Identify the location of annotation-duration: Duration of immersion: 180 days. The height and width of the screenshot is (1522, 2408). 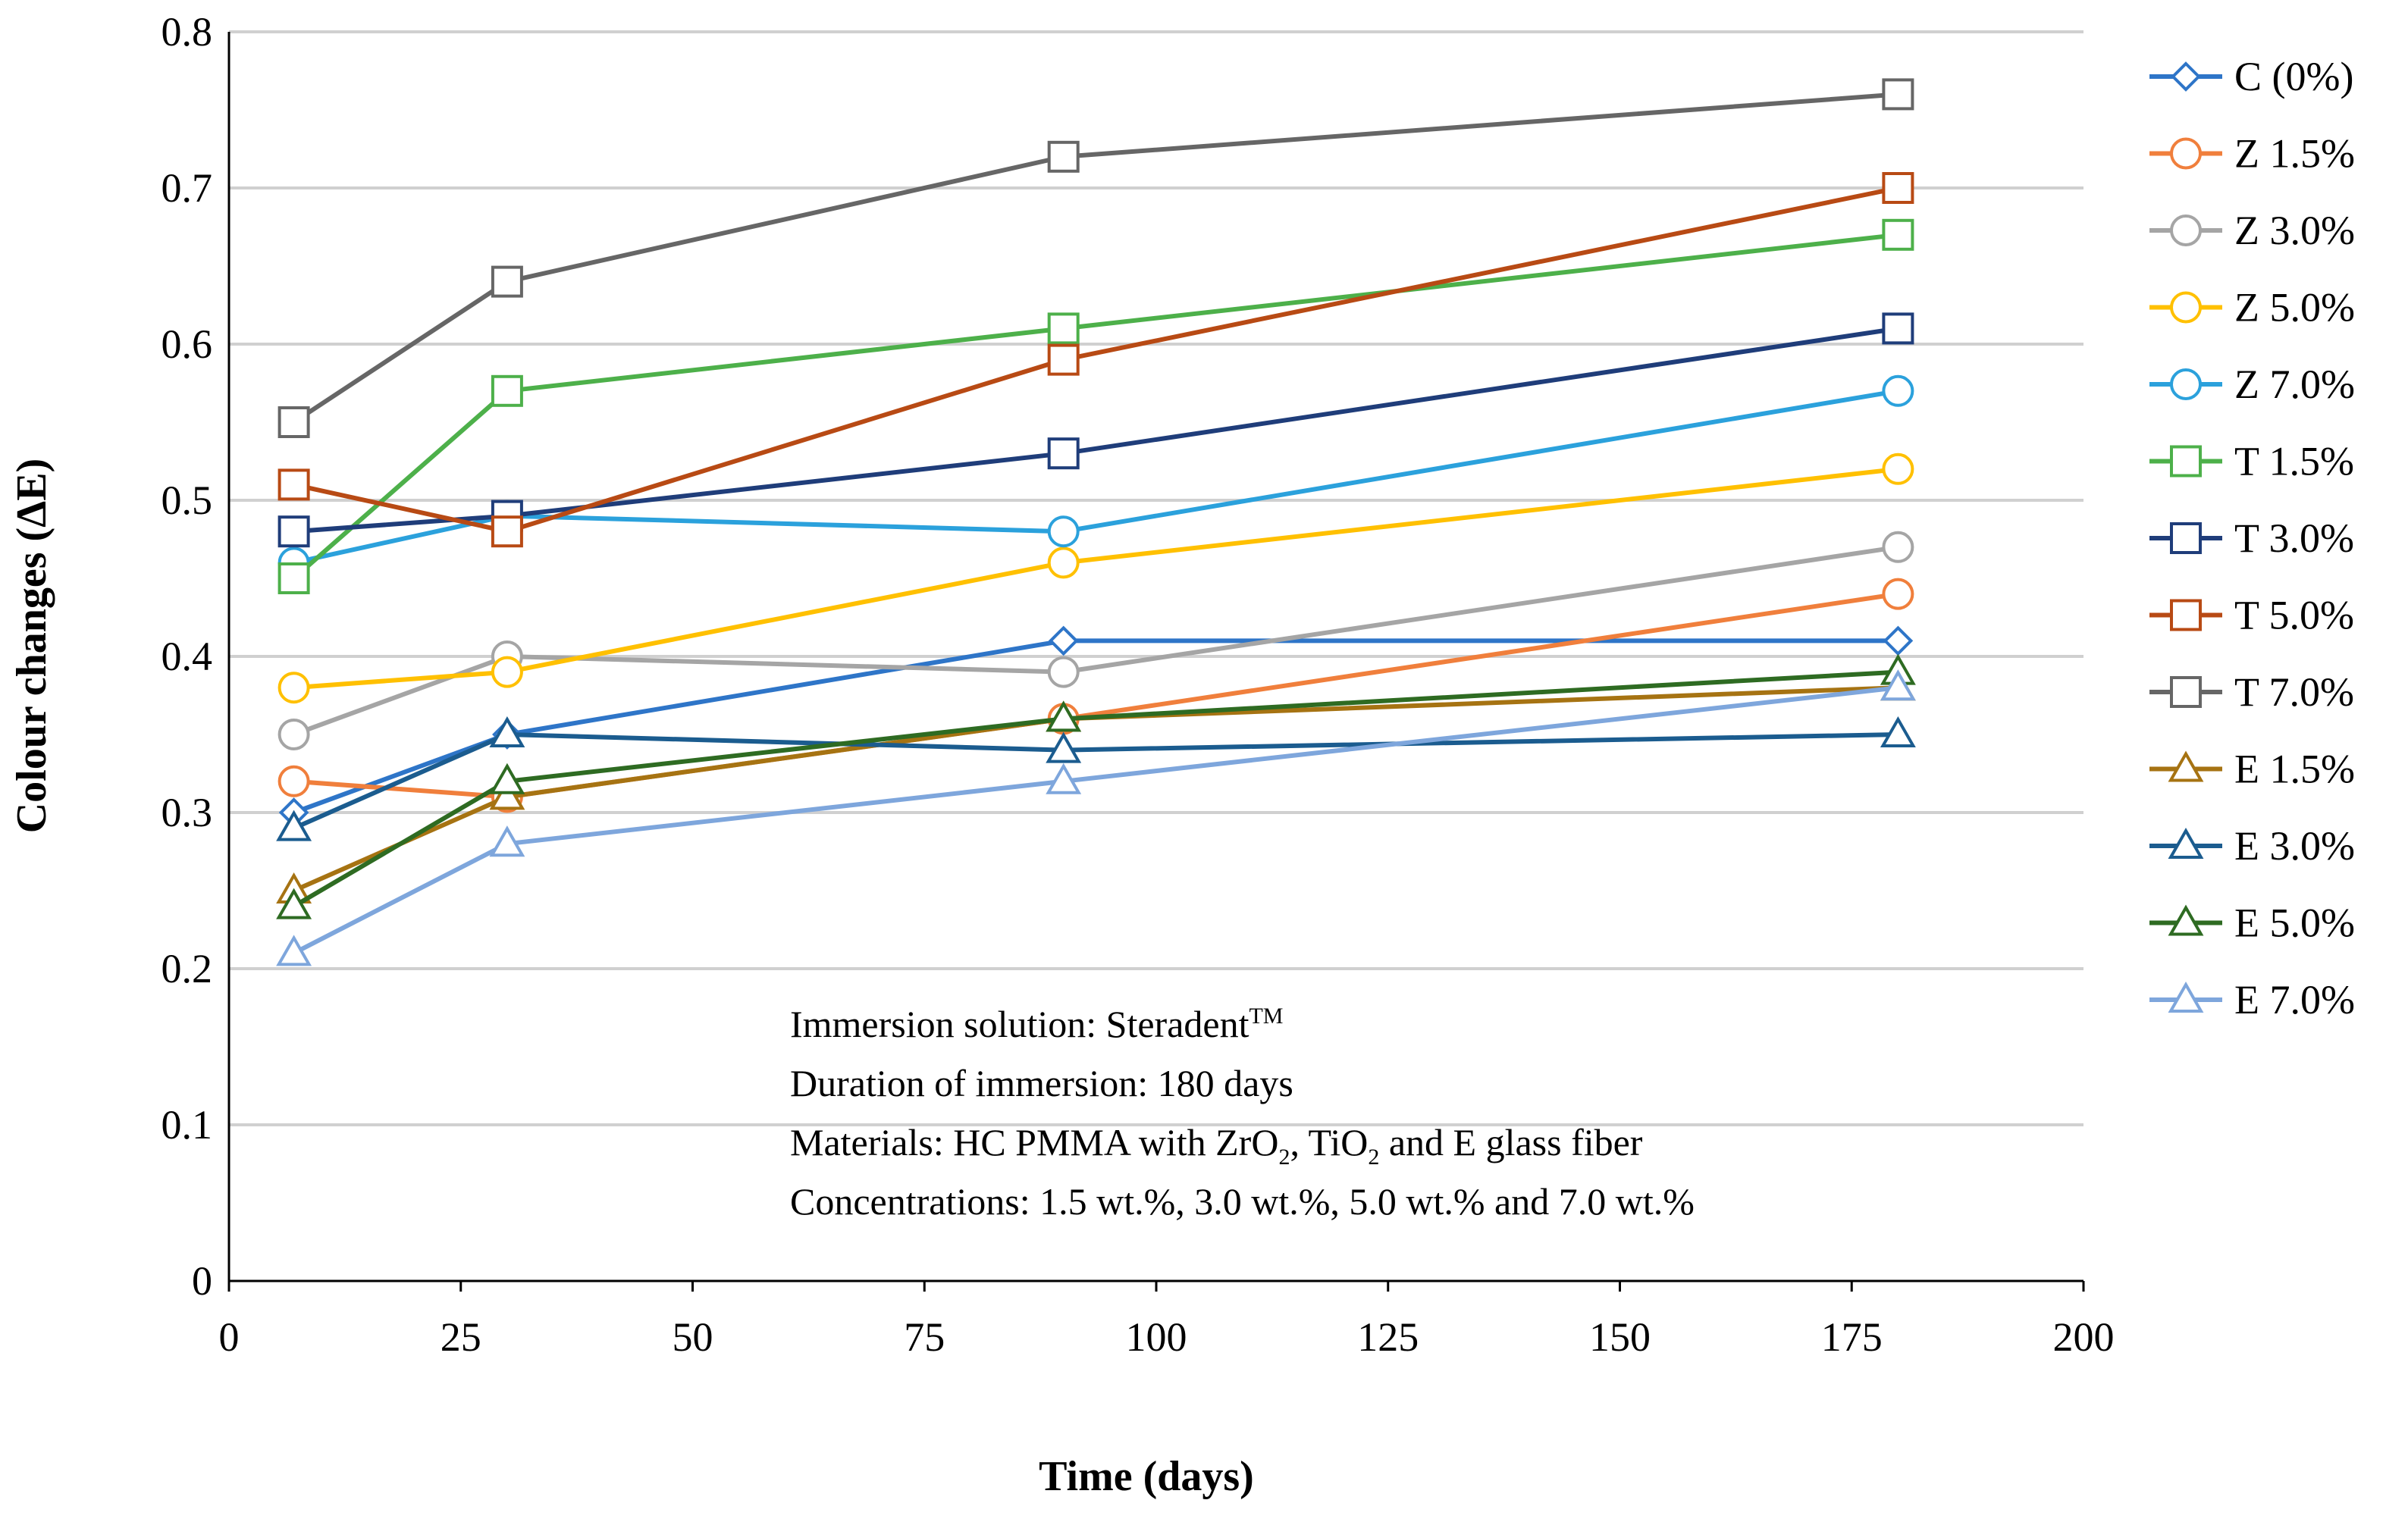
(1041, 1083).